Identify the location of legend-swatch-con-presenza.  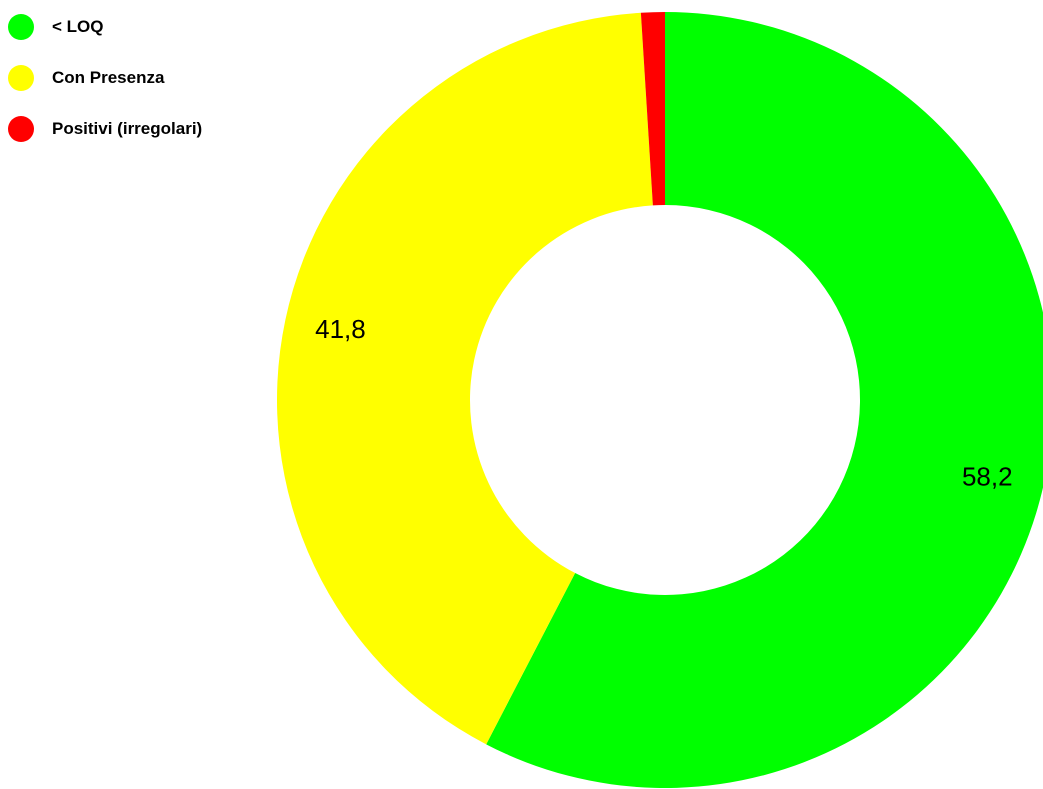
(21, 78).